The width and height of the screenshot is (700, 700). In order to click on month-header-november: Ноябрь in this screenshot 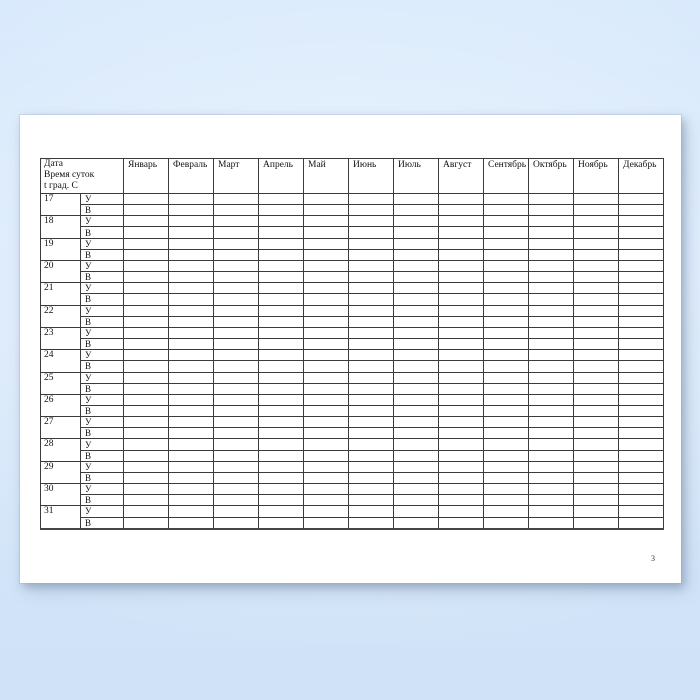, I will do `click(596, 176)`.